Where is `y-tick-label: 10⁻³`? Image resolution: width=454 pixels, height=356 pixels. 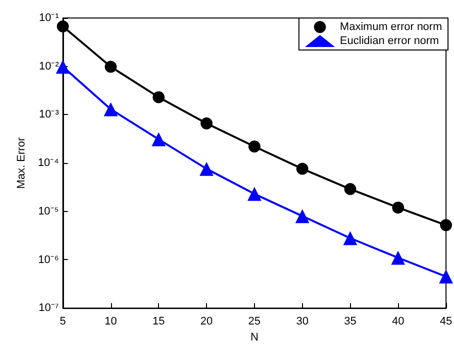
y-tick-label: 10⁻³ is located at coordinates (49, 114).